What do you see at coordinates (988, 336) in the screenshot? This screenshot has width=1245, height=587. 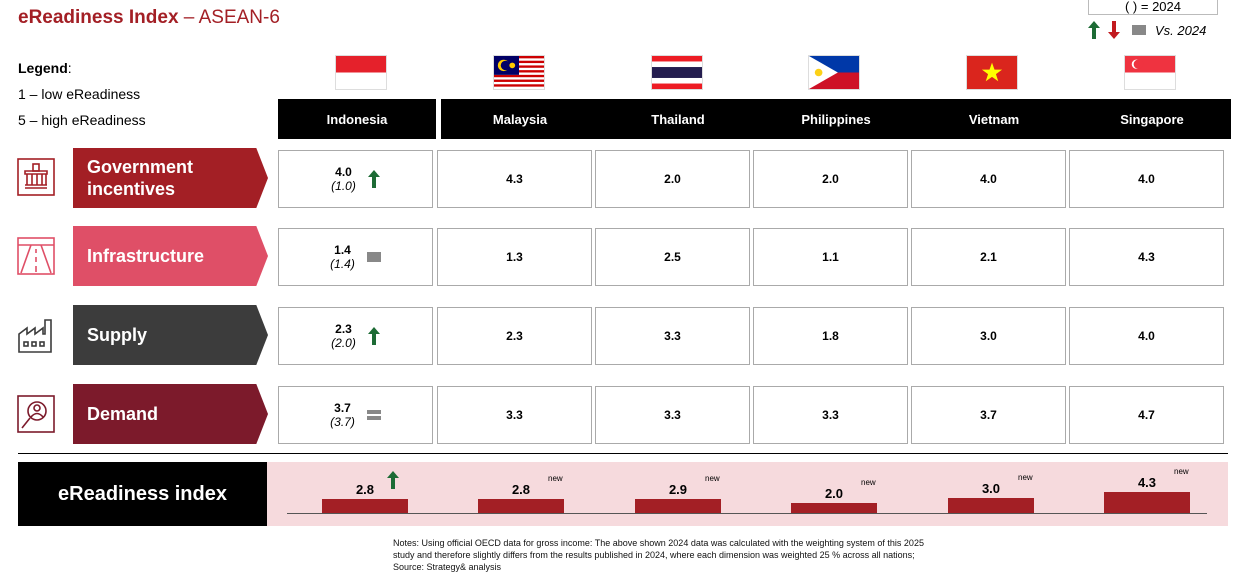 I see `cell-supply-vietnam: 3.0` at bounding box center [988, 336].